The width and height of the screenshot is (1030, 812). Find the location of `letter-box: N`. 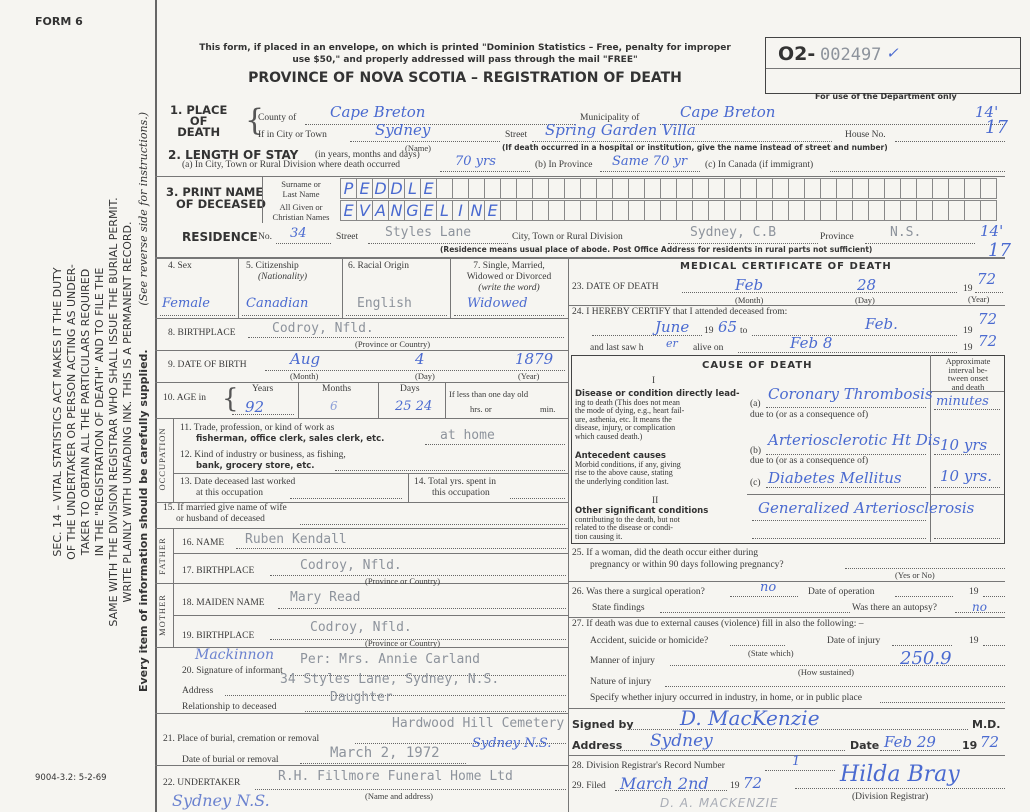

letter-box: N is located at coordinates (477, 210).